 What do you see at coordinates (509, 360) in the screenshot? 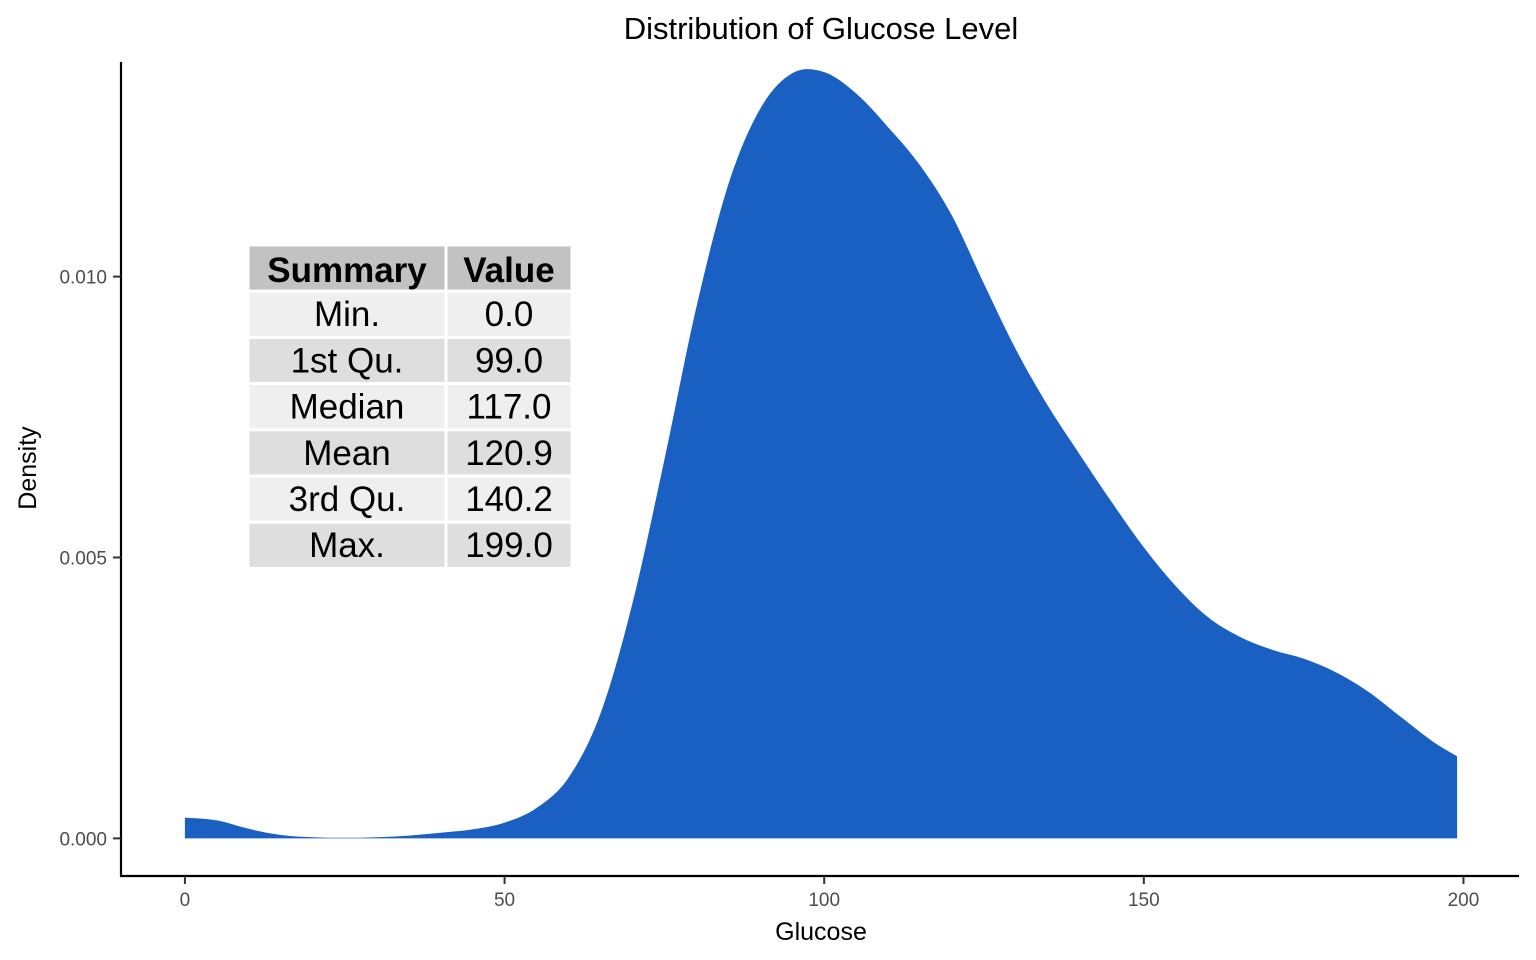
I see `table-row-value: 99.0` at bounding box center [509, 360].